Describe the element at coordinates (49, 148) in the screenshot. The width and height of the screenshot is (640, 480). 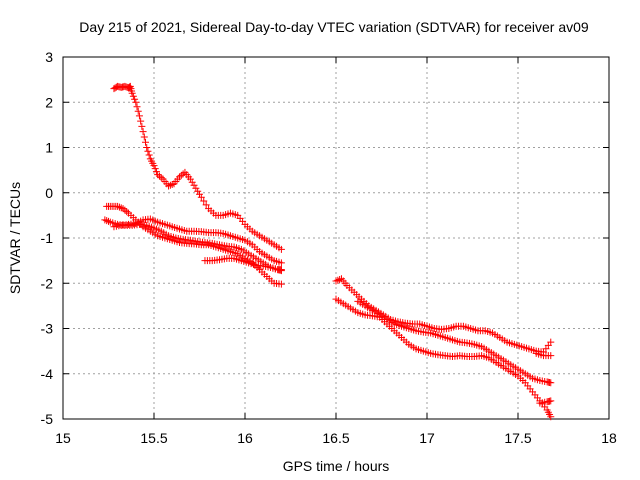
I see `y-tick-label: 1` at that location.